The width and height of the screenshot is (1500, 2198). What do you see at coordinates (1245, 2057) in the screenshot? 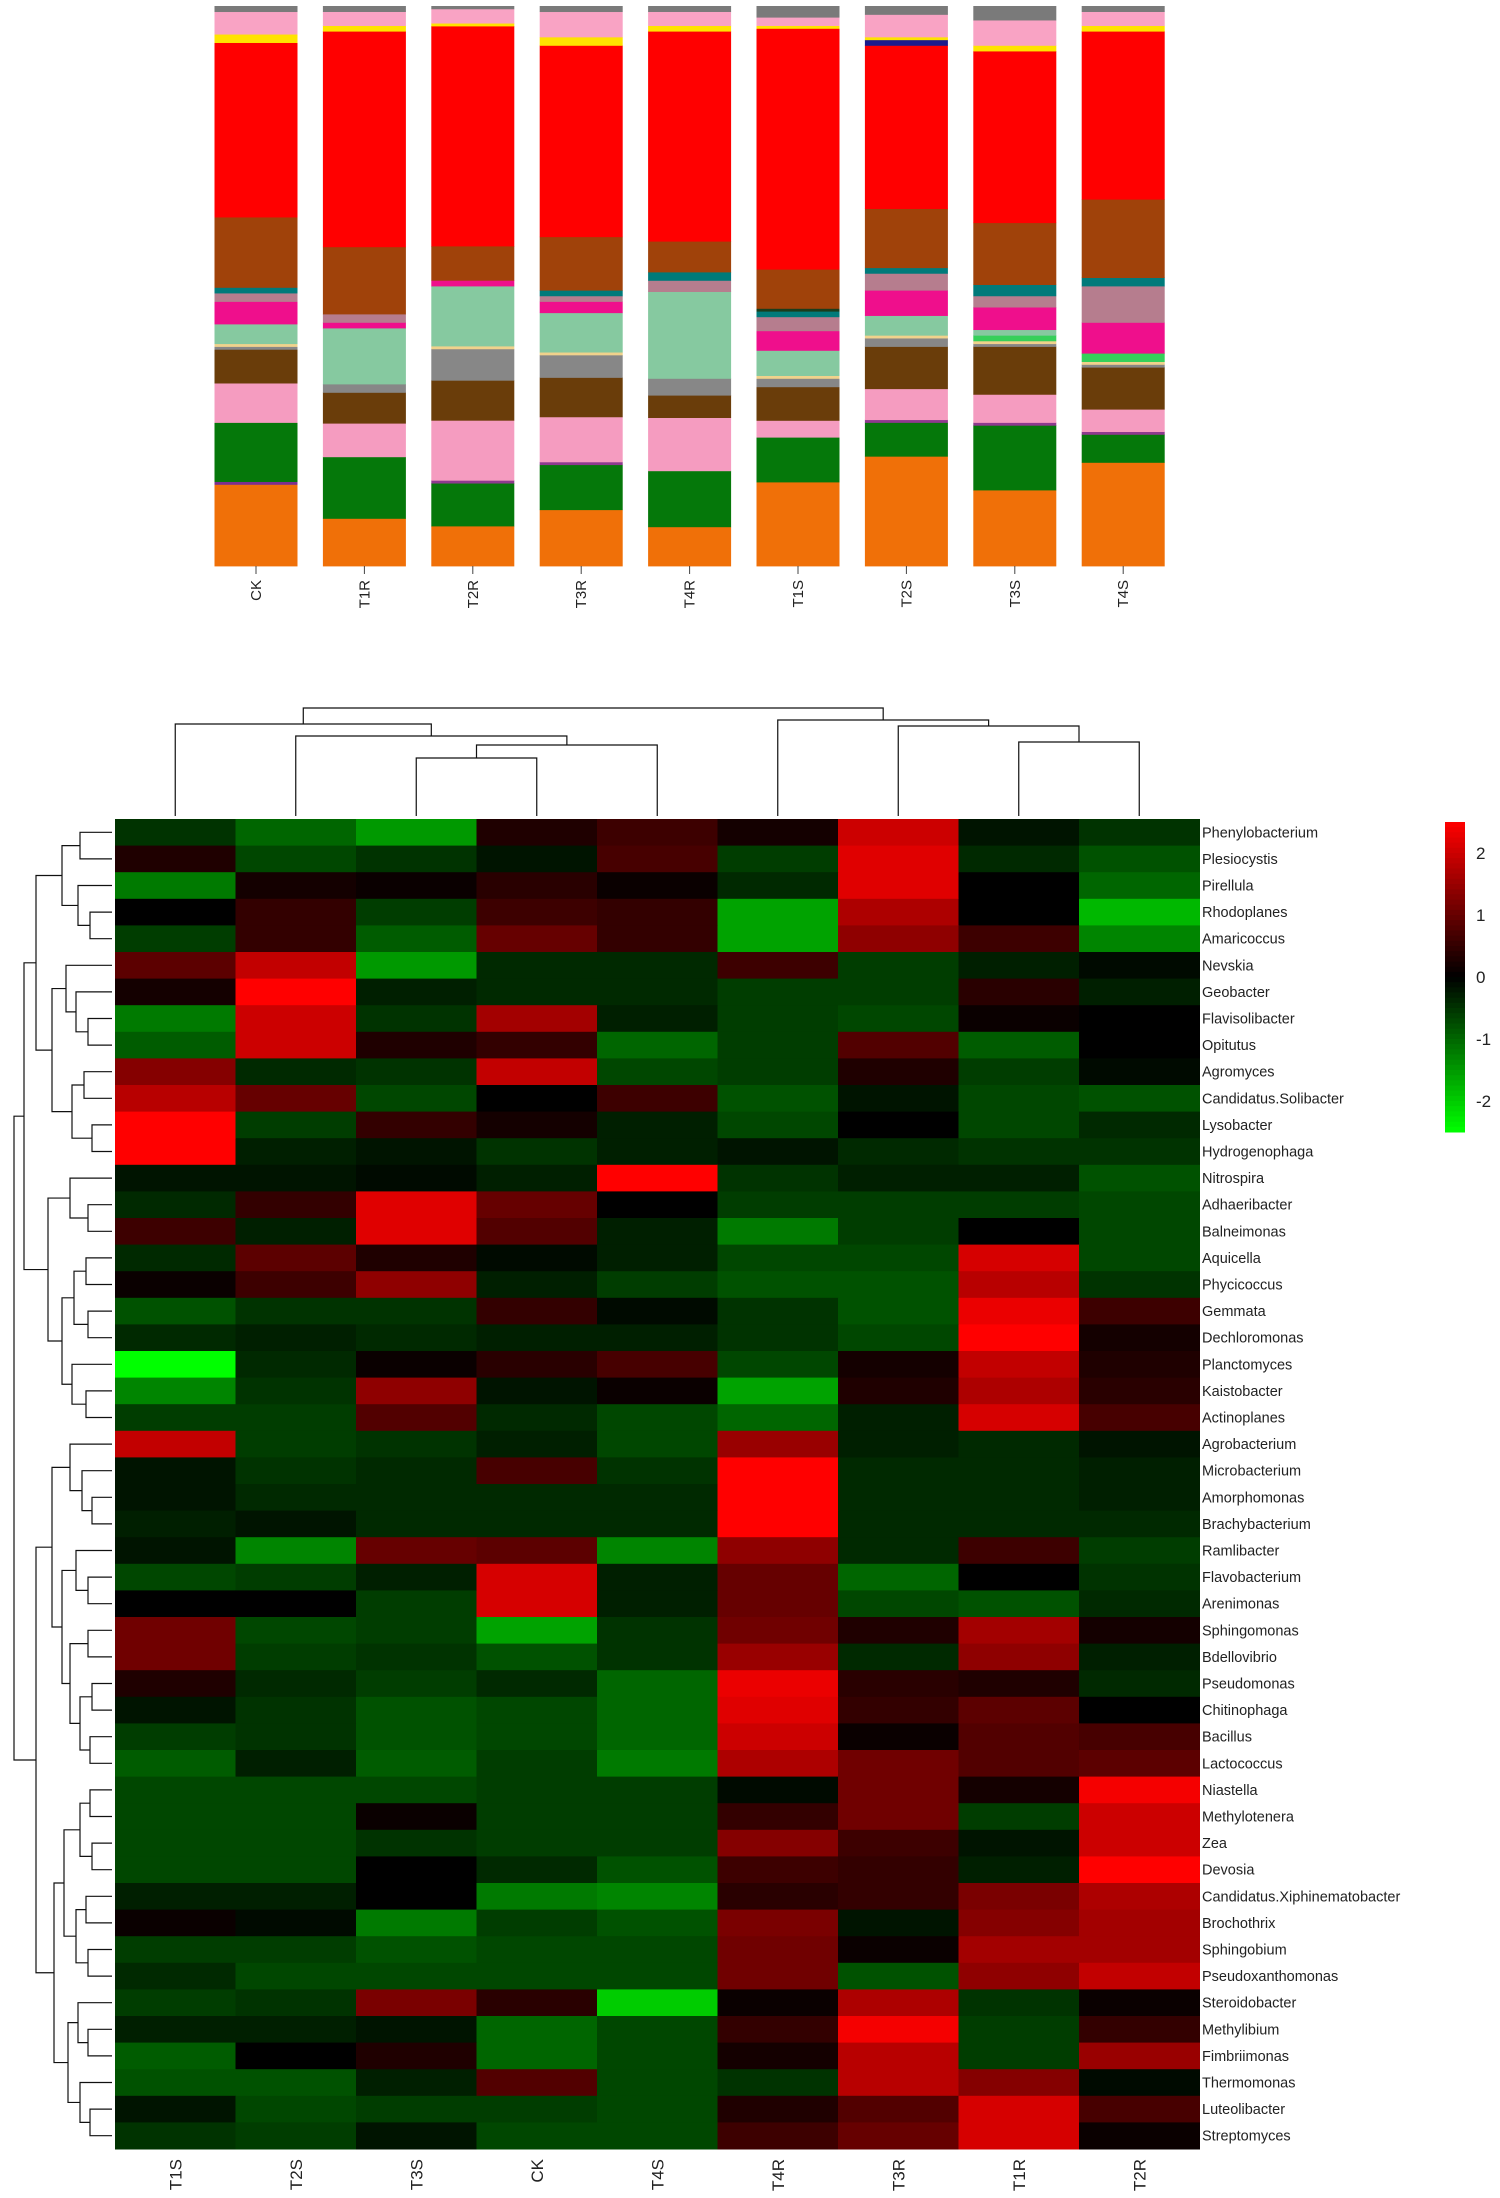
I see `row-label: Fimbriimonas` at bounding box center [1245, 2057].